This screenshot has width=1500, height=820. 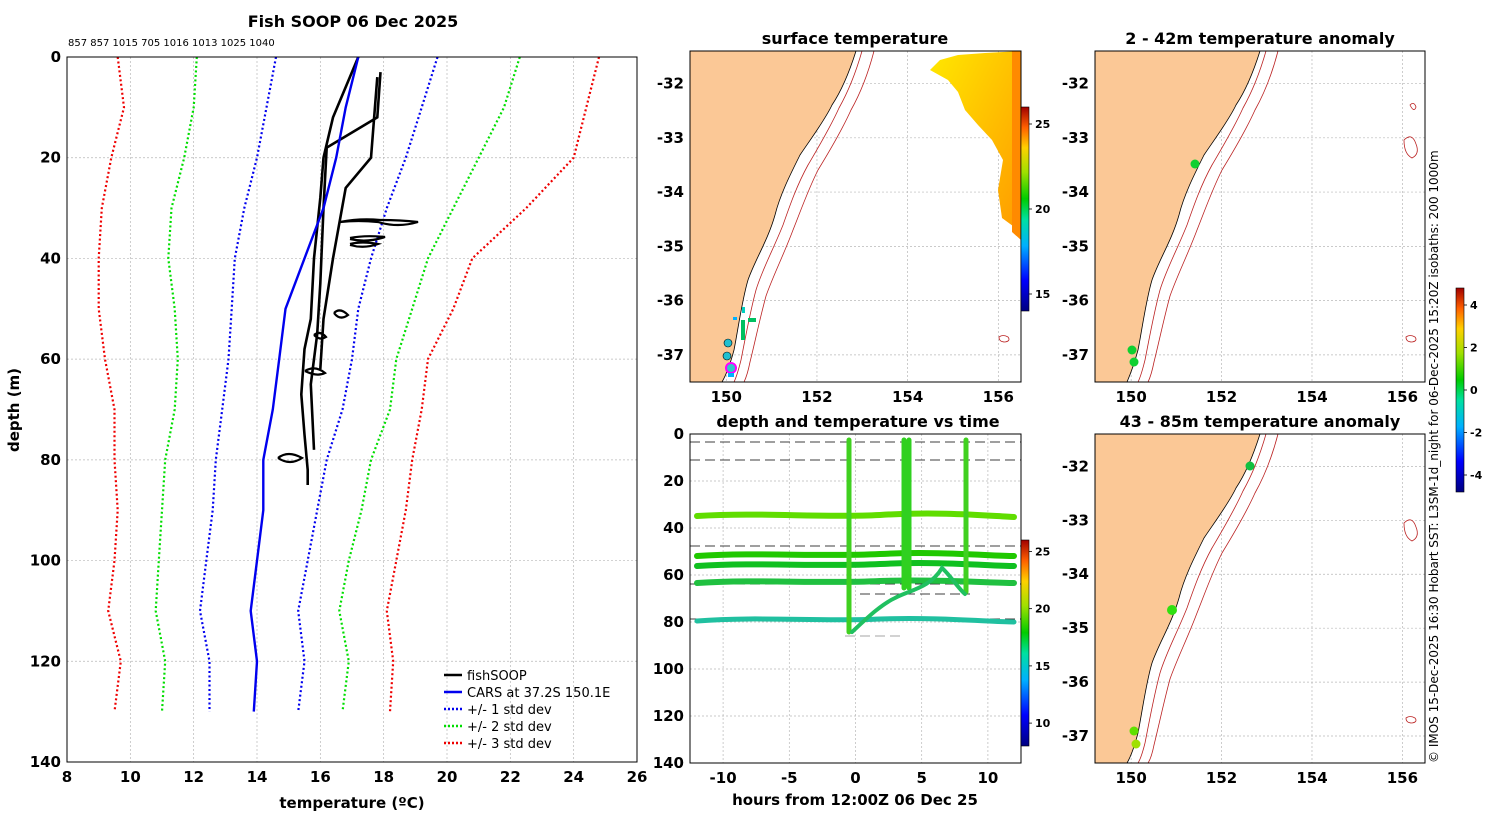 What do you see at coordinates (1411, 339) in the screenshot?
I see `anomaly1-seamount-c` at bounding box center [1411, 339].